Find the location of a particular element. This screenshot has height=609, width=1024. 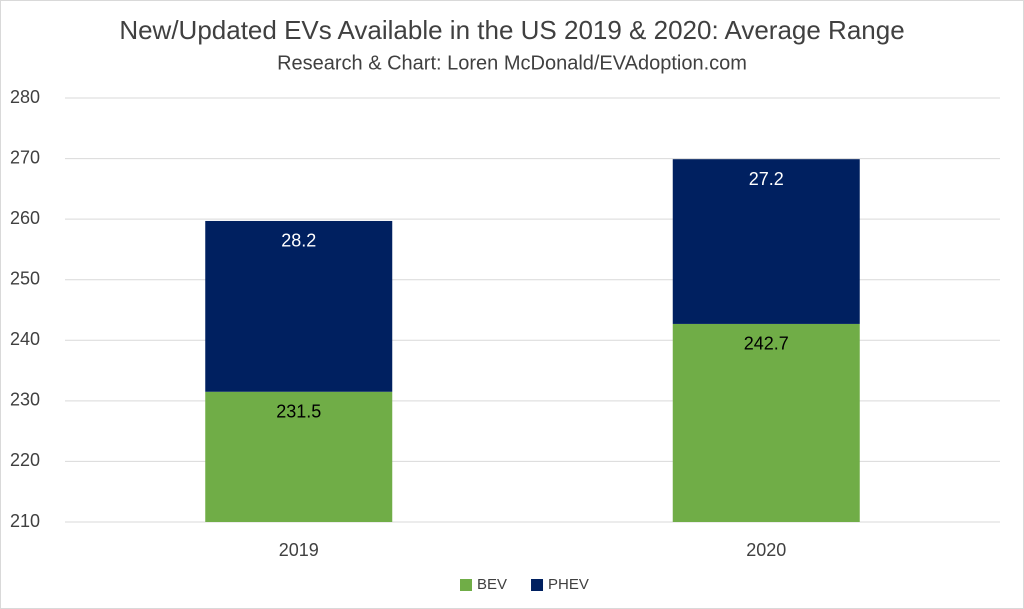

y-tick-label: 240 is located at coordinates (25, 339).